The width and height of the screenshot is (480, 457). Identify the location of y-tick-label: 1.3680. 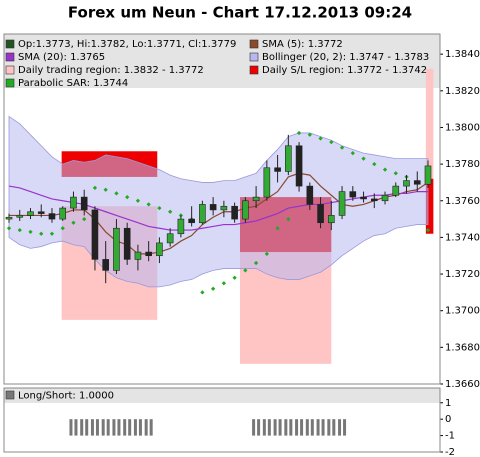
(462, 347).